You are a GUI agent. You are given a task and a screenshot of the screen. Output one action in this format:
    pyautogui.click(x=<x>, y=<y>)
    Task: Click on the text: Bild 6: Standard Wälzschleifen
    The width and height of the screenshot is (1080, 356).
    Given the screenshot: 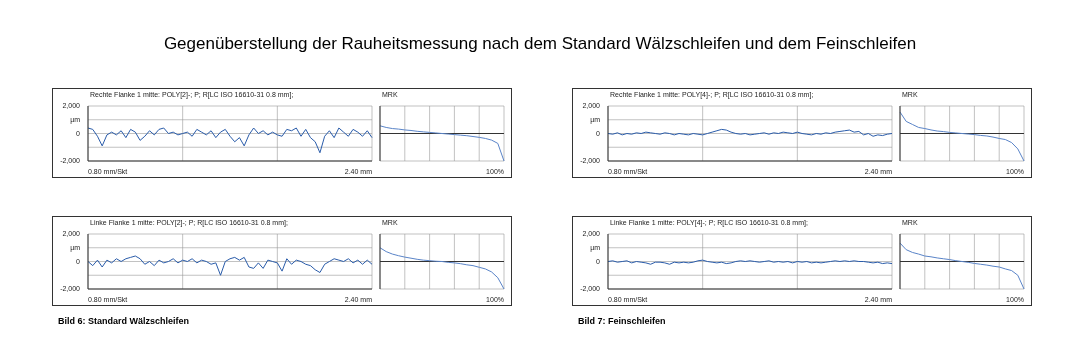 What is the action you would take?
    pyautogui.click(x=124, y=321)
    